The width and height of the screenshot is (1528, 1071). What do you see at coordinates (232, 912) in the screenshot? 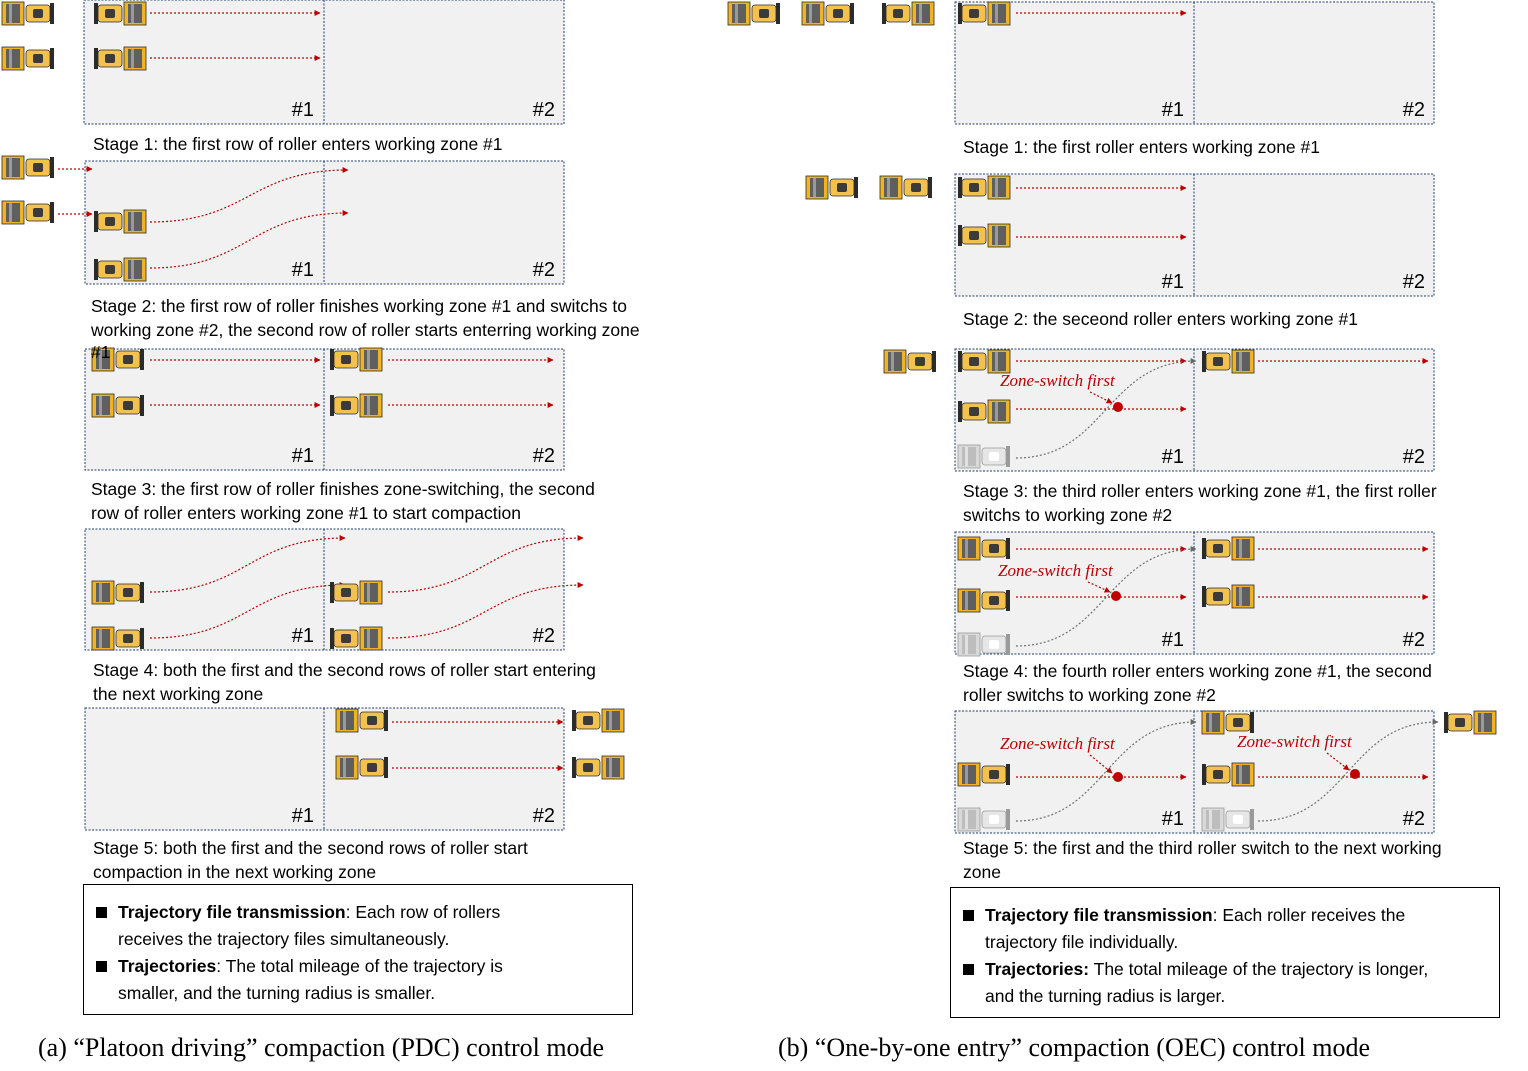
I see `info-item-title: Trajectory file transmission` at bounding box center [232, 912].